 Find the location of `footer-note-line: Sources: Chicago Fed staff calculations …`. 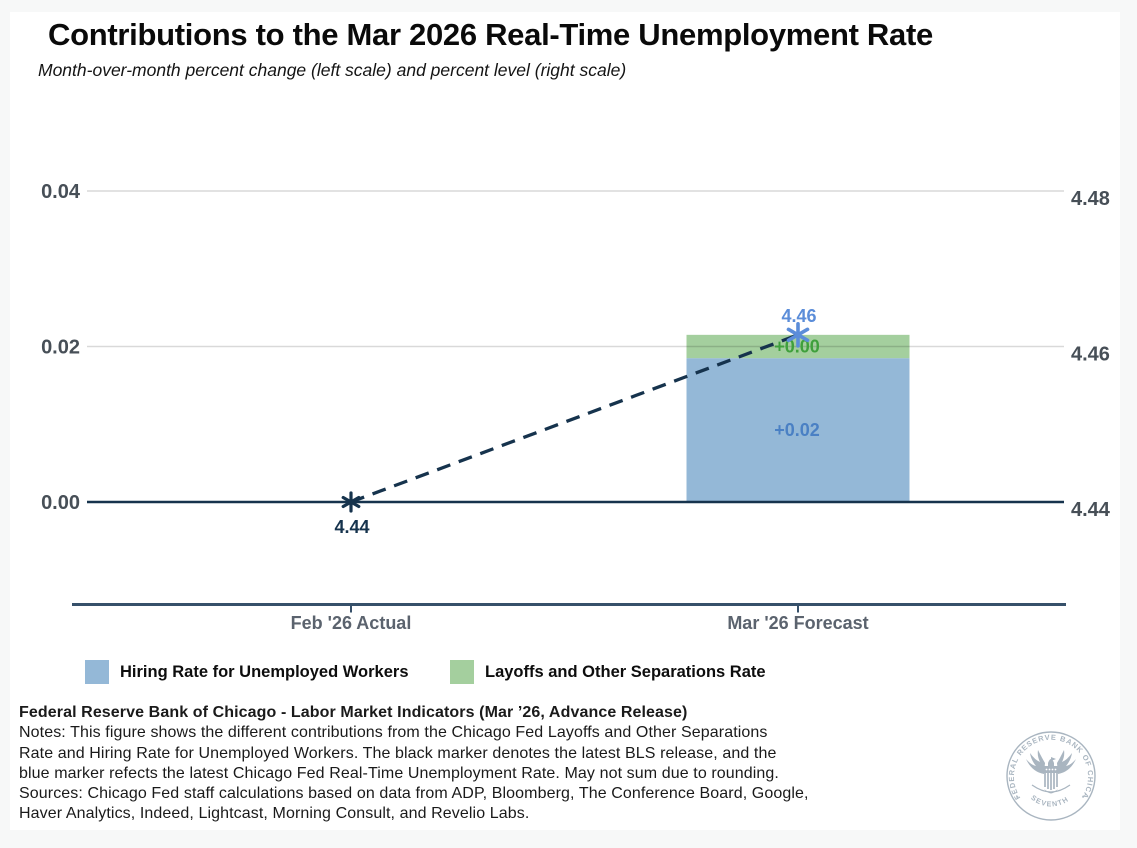

footer-note-line: Sources: Chicago Fed staff calculations … is located at coordinates (414, 794).